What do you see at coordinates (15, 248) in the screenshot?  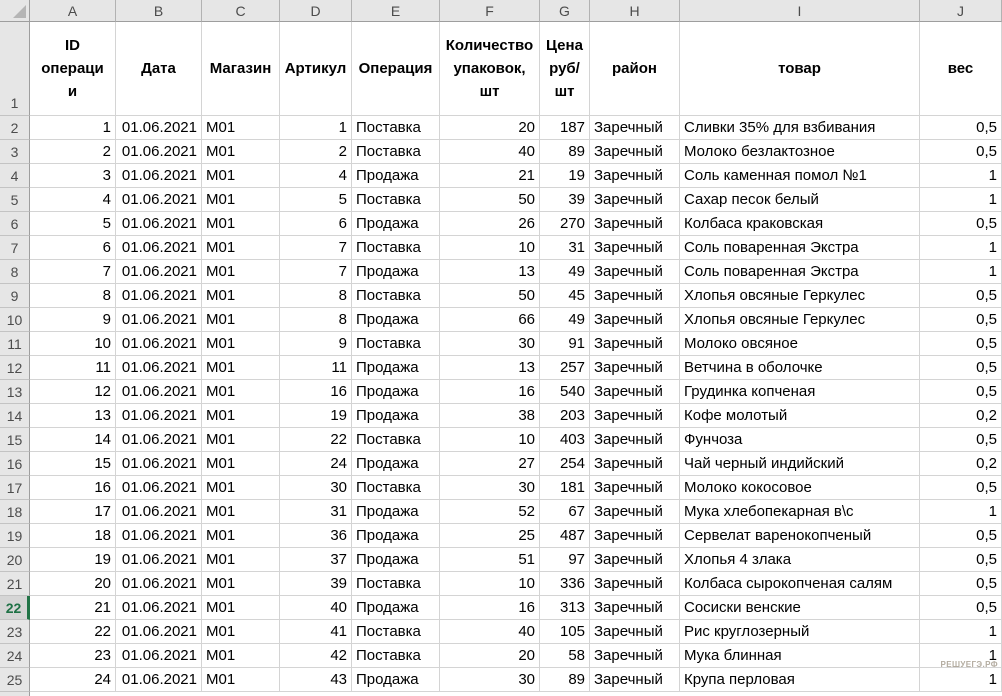 I see `row-header: 7` at bounding box center [15, 248].